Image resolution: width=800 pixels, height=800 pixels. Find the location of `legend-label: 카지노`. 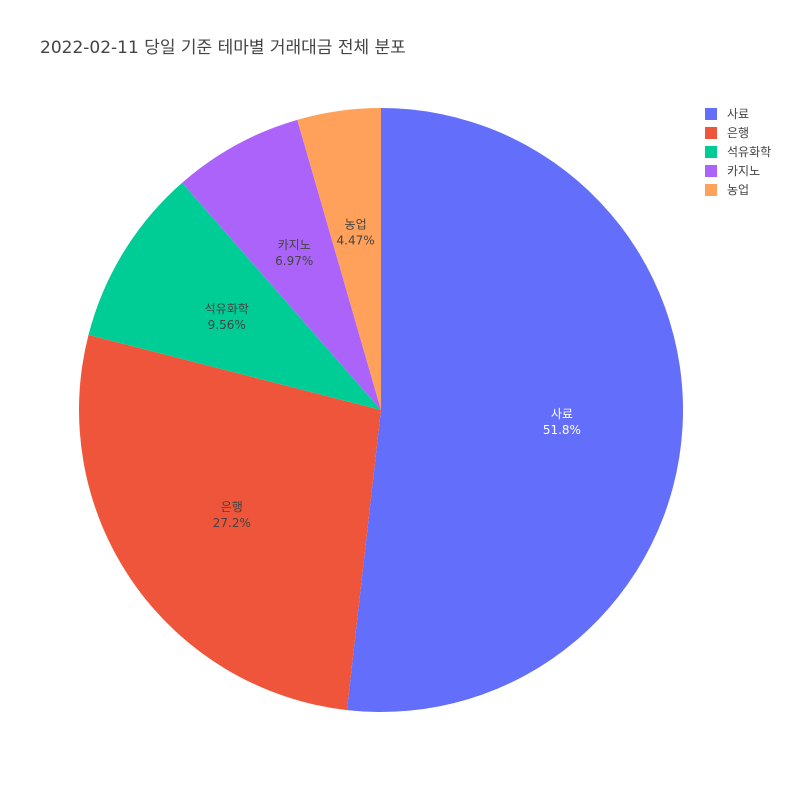

legend-label: 카지노 is located at coordinates (744, 171).